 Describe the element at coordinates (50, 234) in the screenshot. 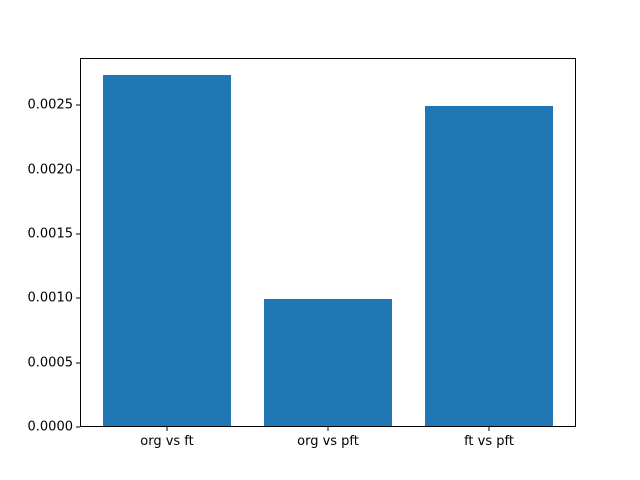

I see `y-tick-label: 0.0015` at that location.